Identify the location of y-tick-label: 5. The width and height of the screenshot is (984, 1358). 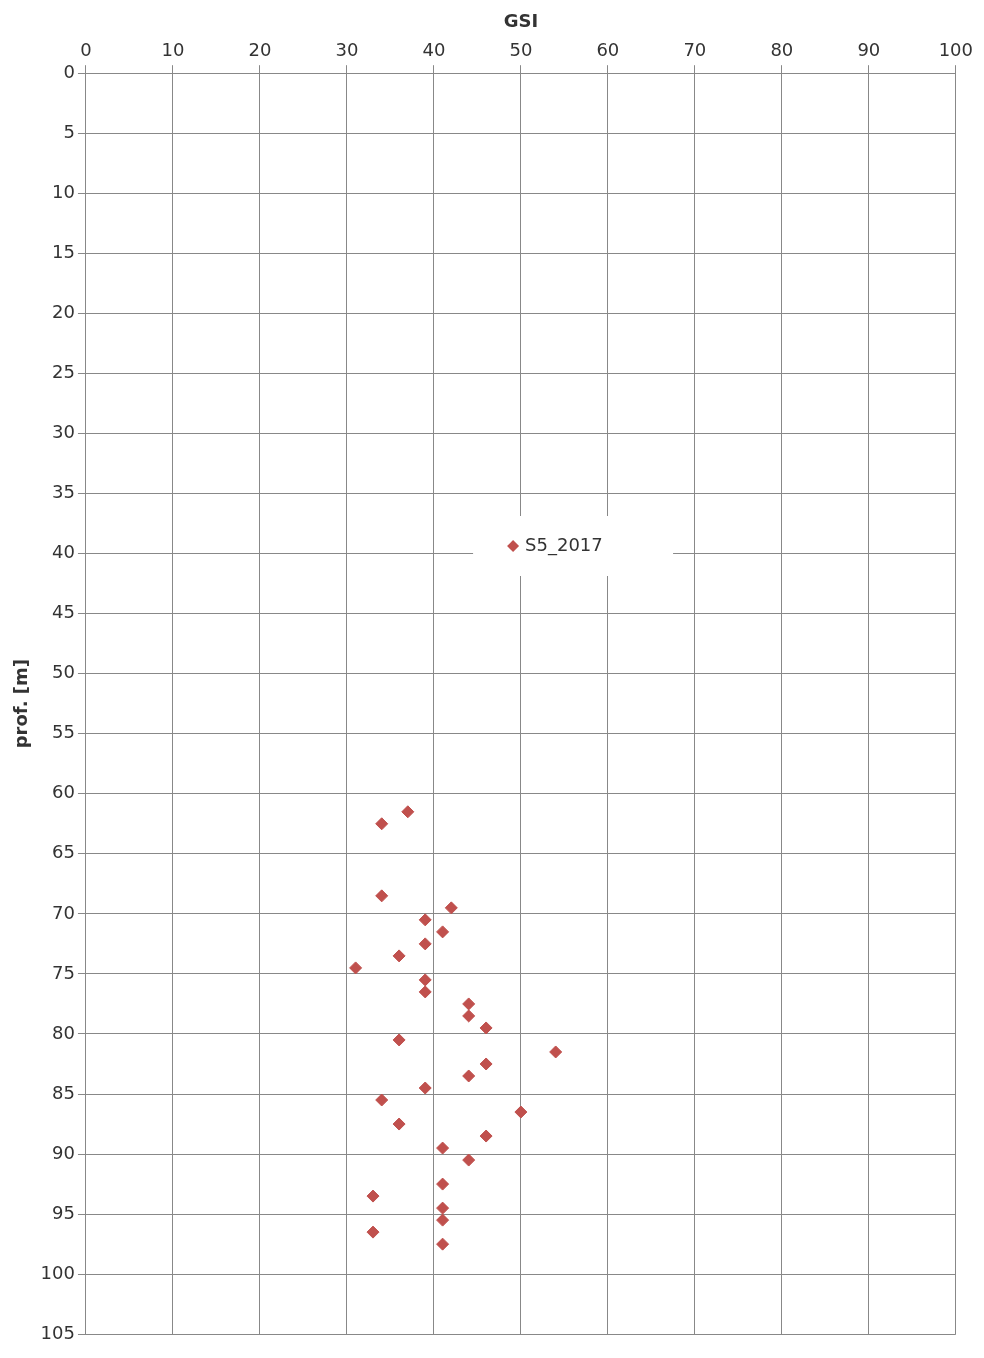
(69, 131).